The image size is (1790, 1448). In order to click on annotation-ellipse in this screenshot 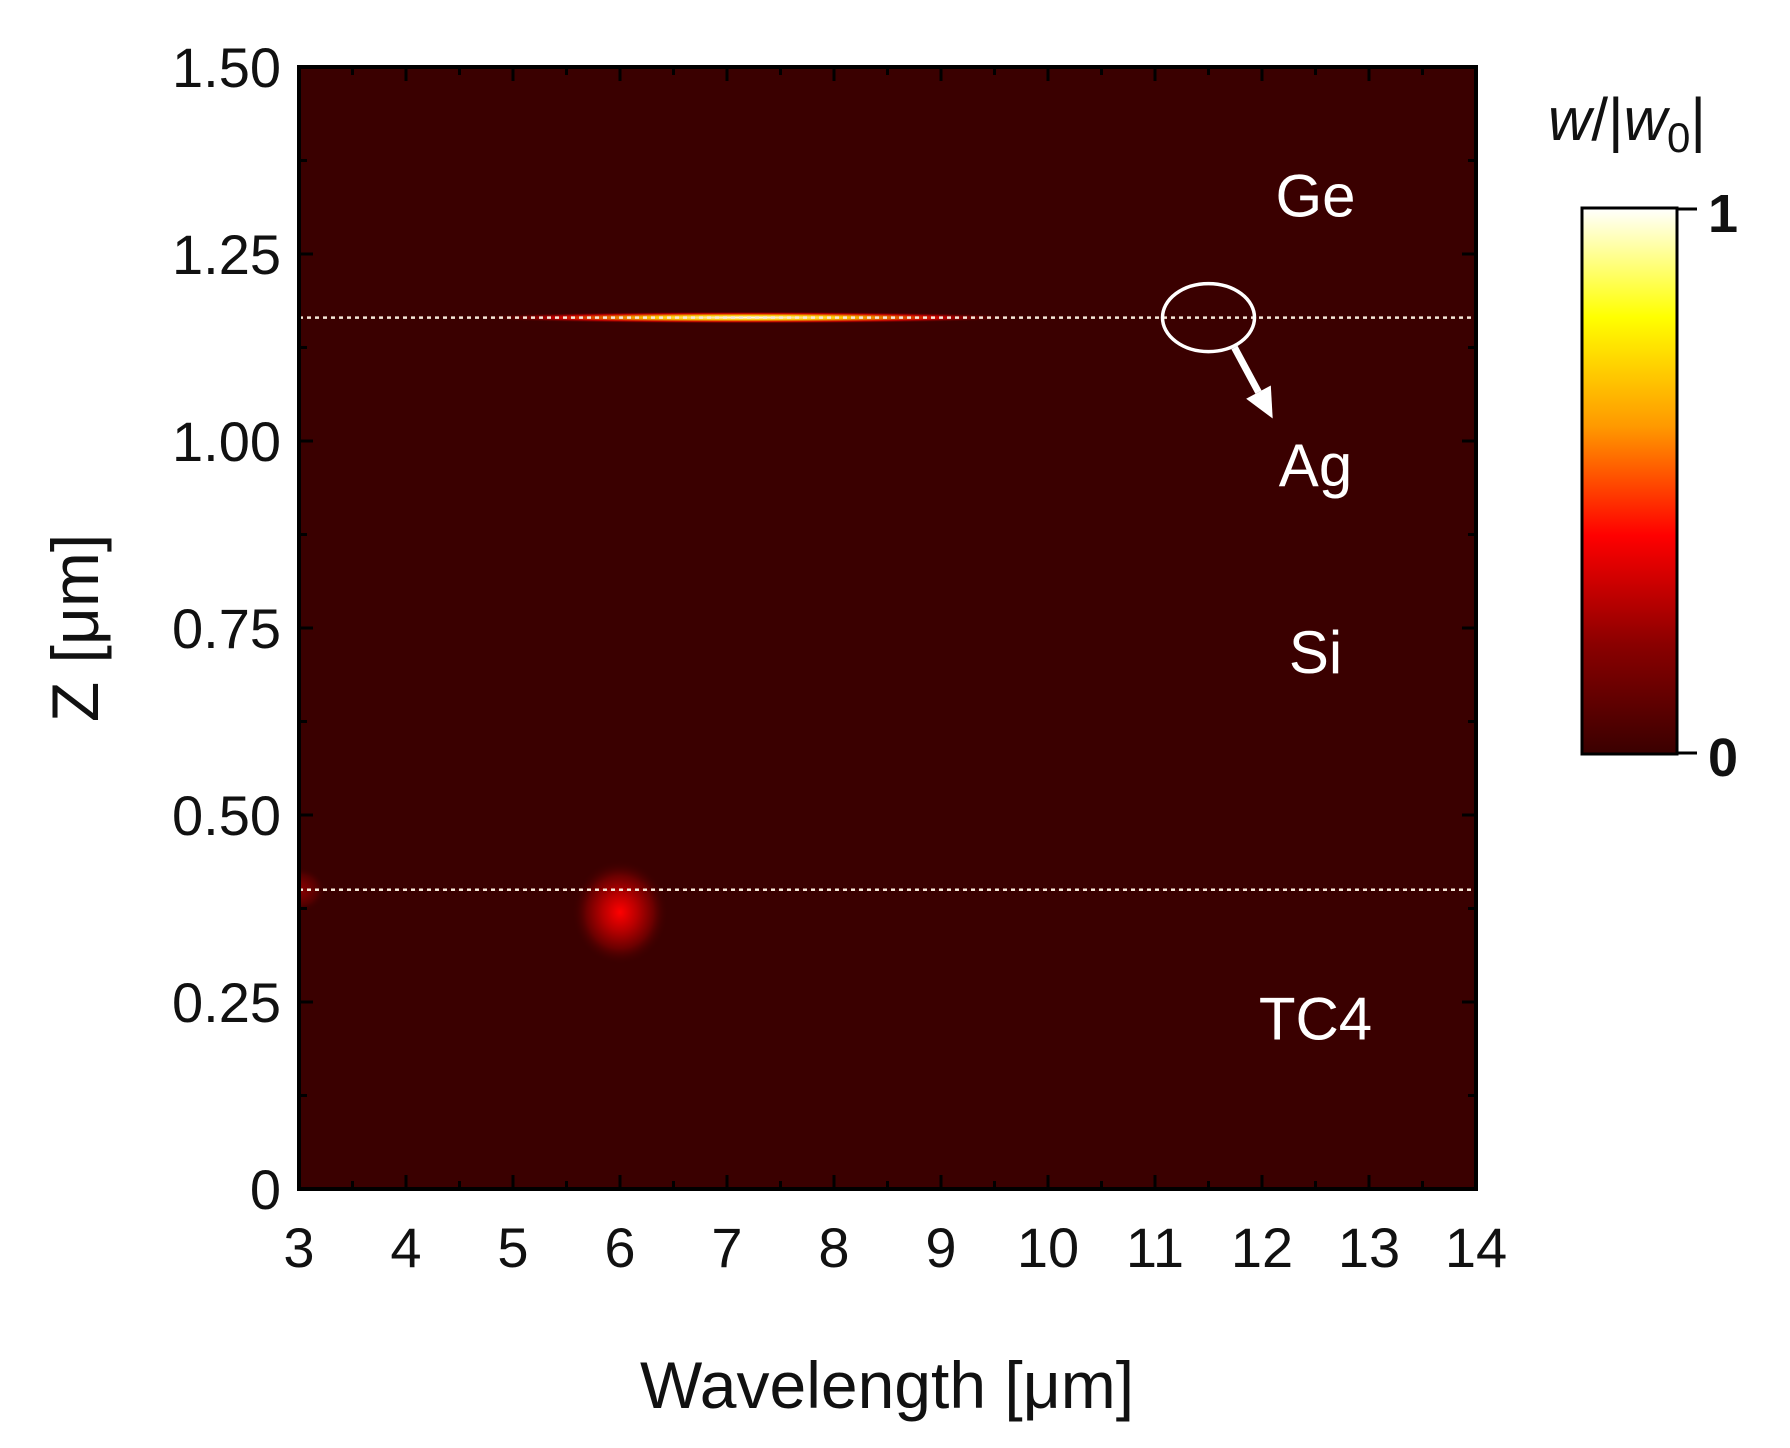, I will do `click(1208, 317)`.